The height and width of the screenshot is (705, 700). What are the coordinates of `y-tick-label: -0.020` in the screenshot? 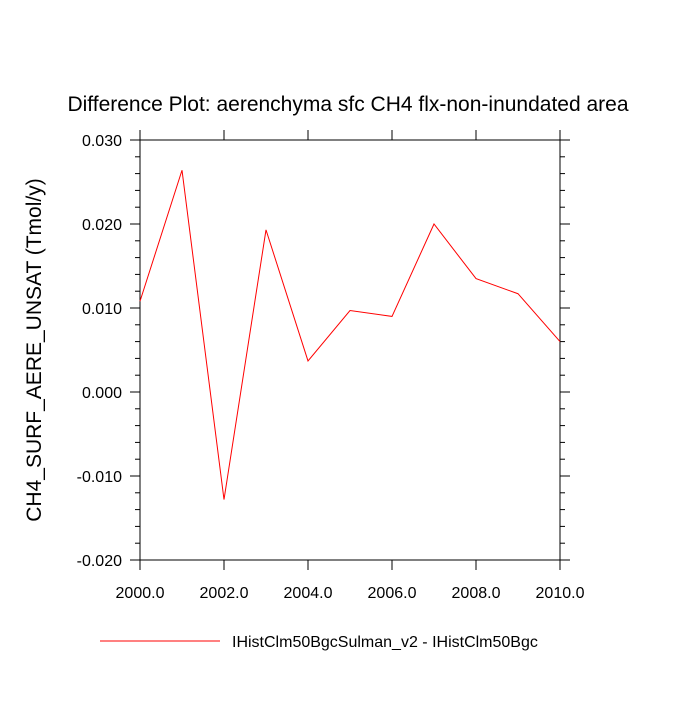 It's located at (99, 561).